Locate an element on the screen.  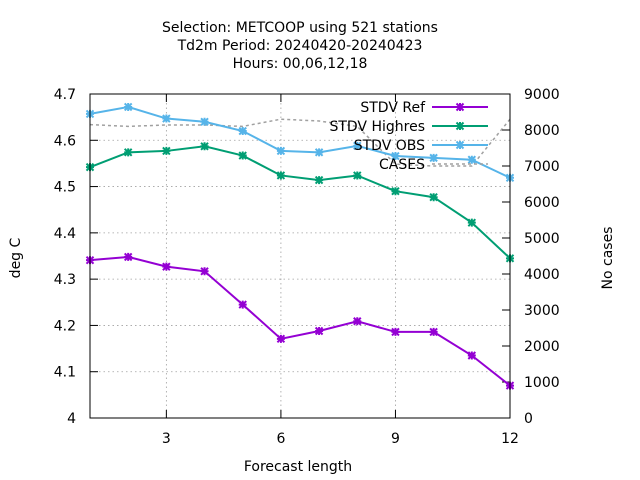
x-tick-label: 9 is located at coordinates (395, 439).